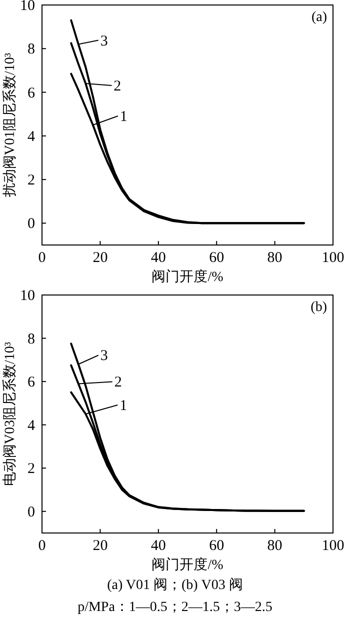 The height and width of the screenshot is (618, 350). What do you see at coordinates (175, 607) in the screenshot?
I see `text: p/MPa：1—0.5；2—1.5；3—2.5` at bounding box center [175, 607].